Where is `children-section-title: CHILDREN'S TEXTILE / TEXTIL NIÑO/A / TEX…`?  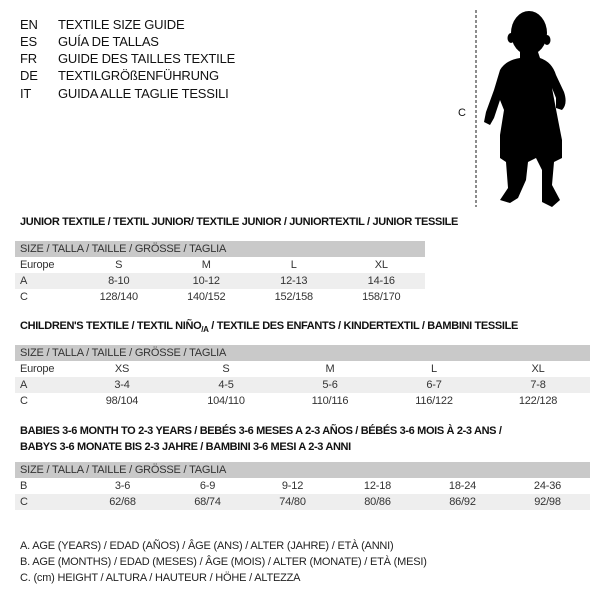
children-section-title: CHILDREN'S TEXTILE / TEXTIL NIÑO/A / TEX… is located at coordinates (269, 327).